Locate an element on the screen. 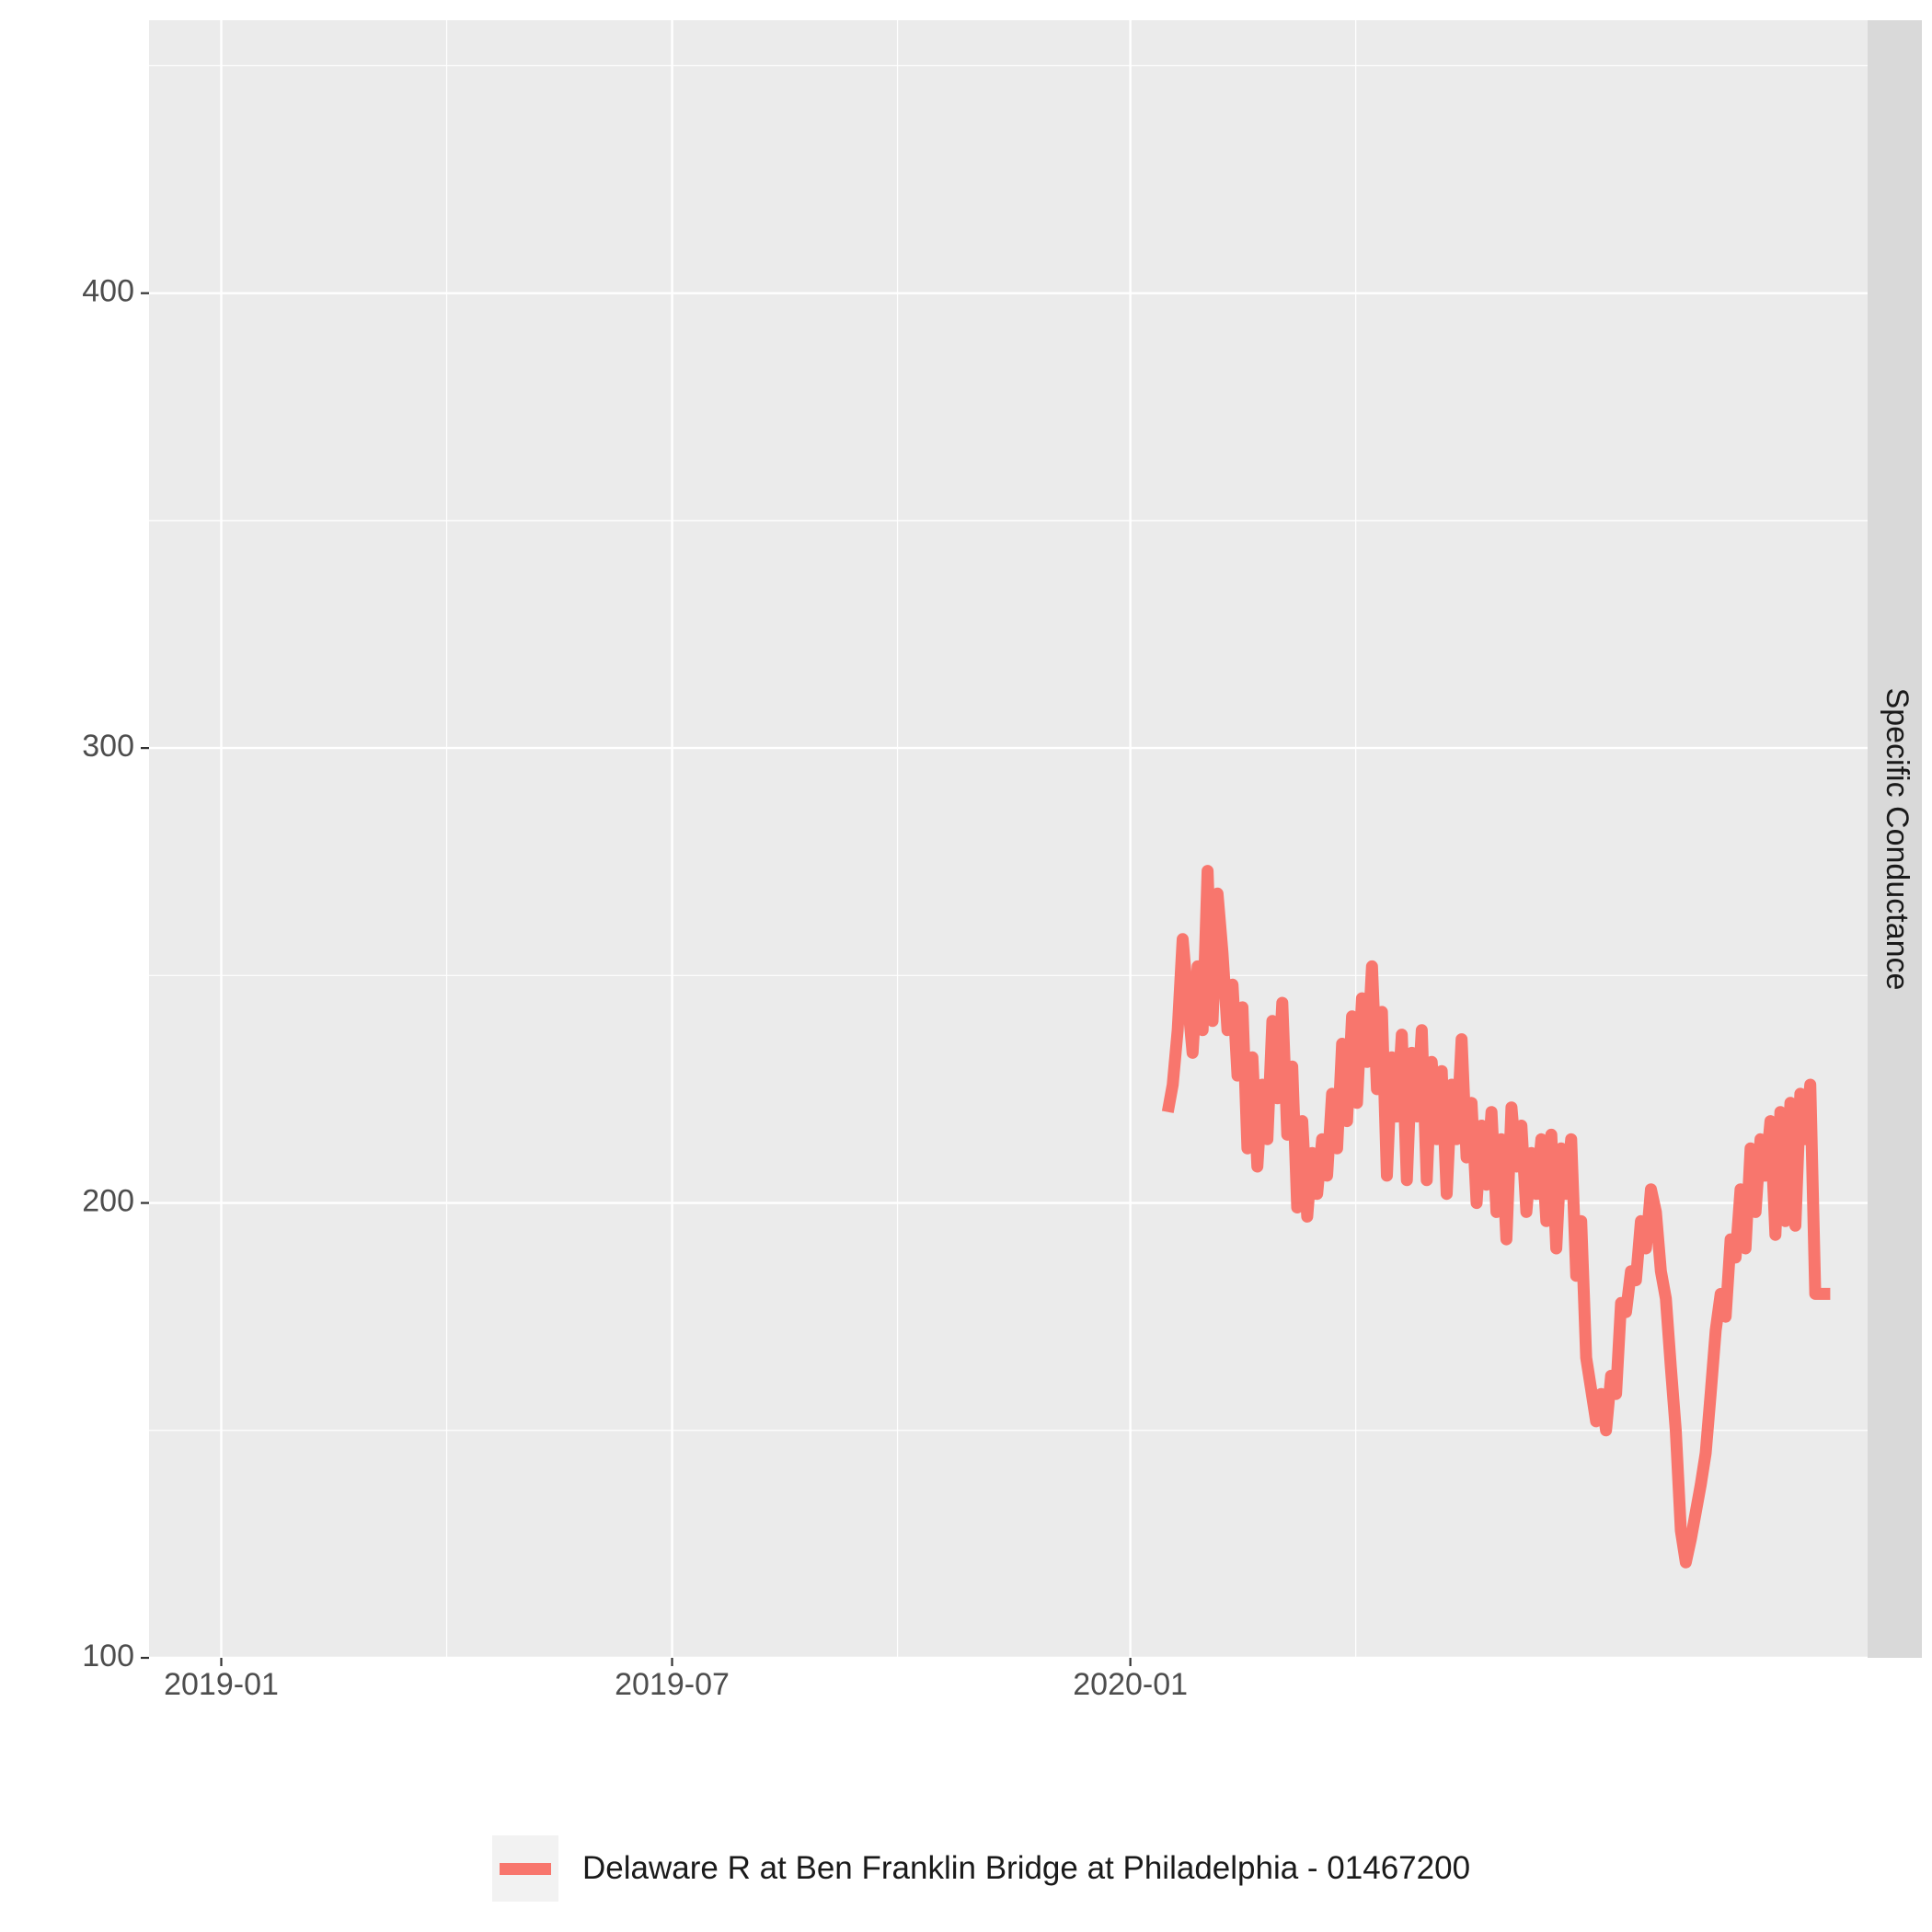  legend-key is located at coordinates (525, 1868).